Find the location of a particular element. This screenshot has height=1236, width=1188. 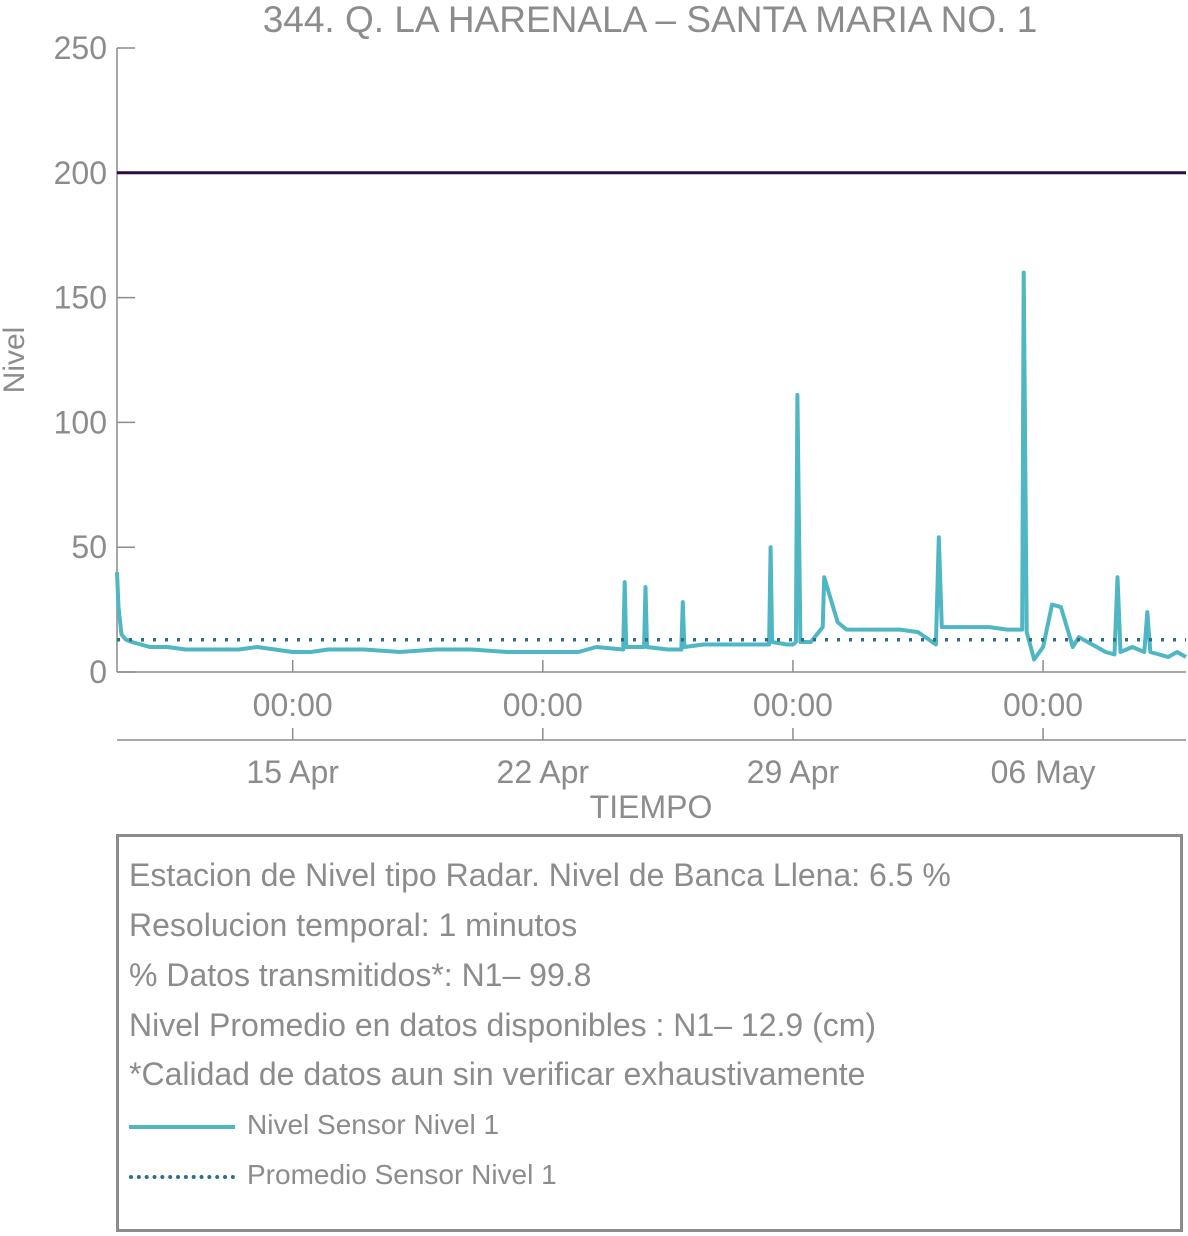

info-transmitted: % Datos transmitidos*: N1– 99.8 is located at coordinates (360, 975).